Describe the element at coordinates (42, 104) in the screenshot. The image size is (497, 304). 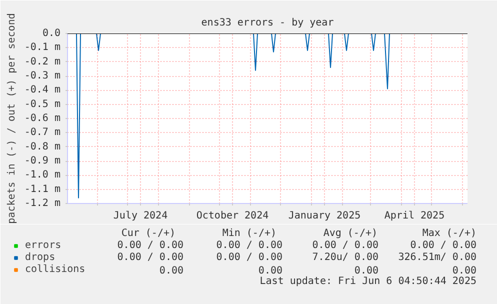
I see `y-tick-label: -0.5 m` at that location.